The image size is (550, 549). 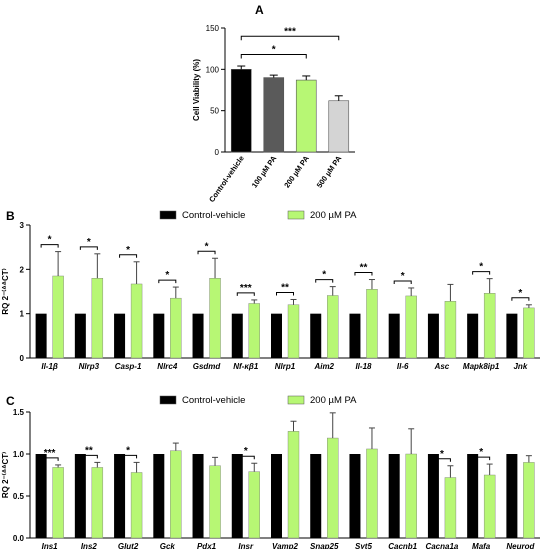 What do you see at coordinates (168, 545) in the screenshot?
I see `x-tick-label-c: Gck` at bounding box center [168, 545].